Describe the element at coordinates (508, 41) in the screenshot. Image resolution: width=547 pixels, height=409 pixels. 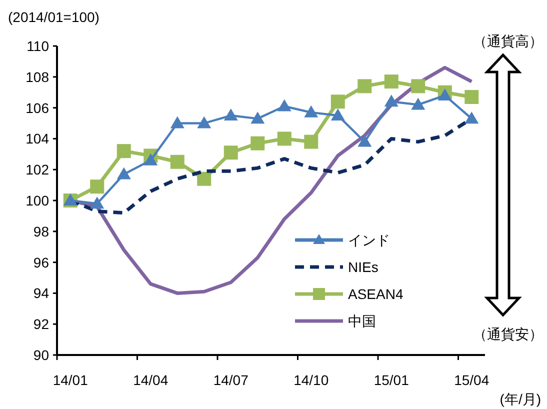
I see `annotation: （通貨高）` at that location.